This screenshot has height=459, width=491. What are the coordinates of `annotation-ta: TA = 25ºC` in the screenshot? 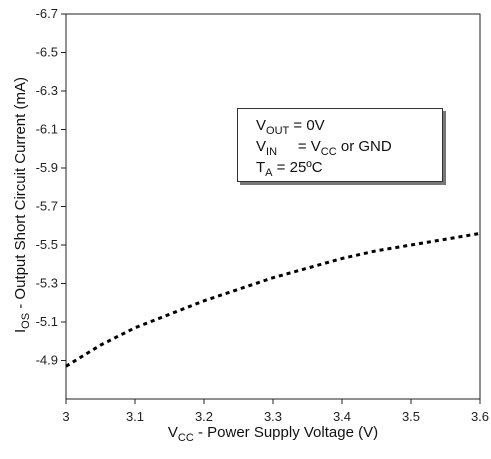 It's located at (289, 169).